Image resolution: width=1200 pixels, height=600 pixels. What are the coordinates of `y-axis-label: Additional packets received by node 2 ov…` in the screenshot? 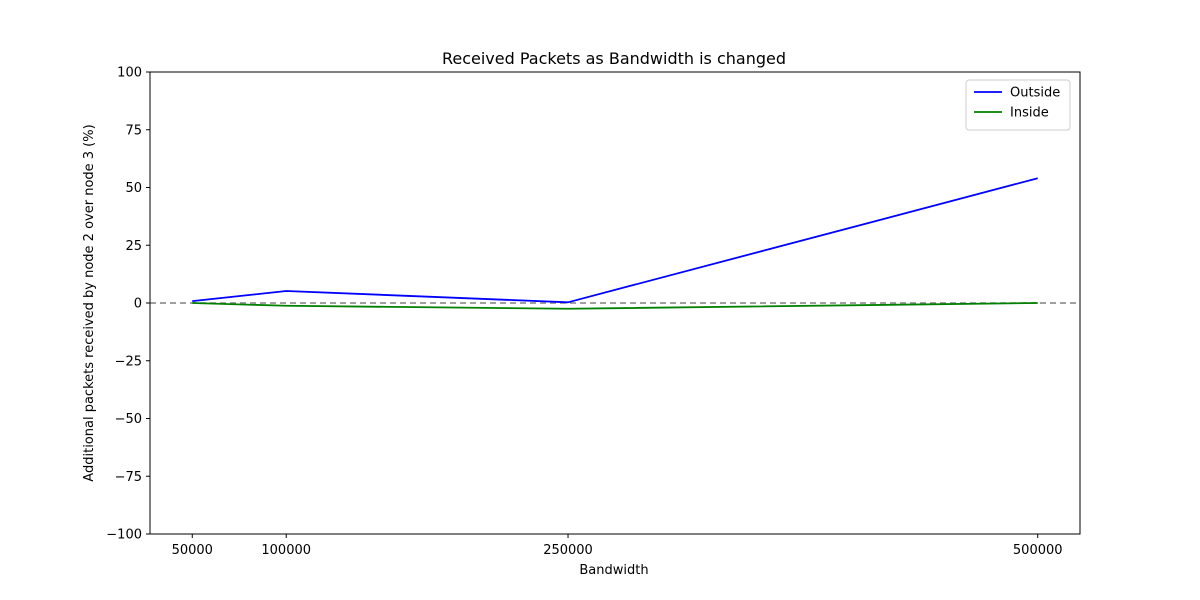 It's located at (89, 302).